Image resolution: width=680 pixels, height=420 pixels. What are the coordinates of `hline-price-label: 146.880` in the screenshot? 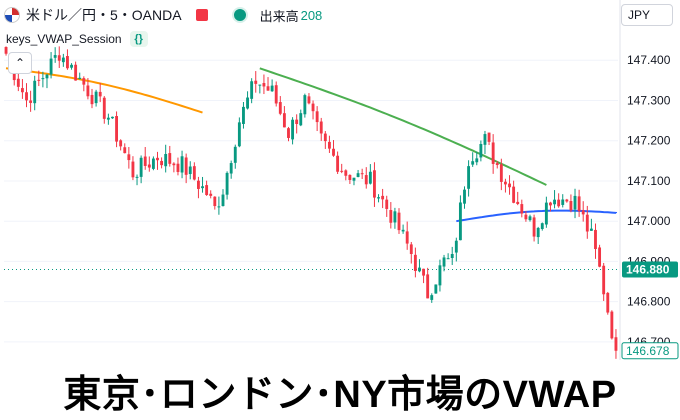 It's located at (648, 269).